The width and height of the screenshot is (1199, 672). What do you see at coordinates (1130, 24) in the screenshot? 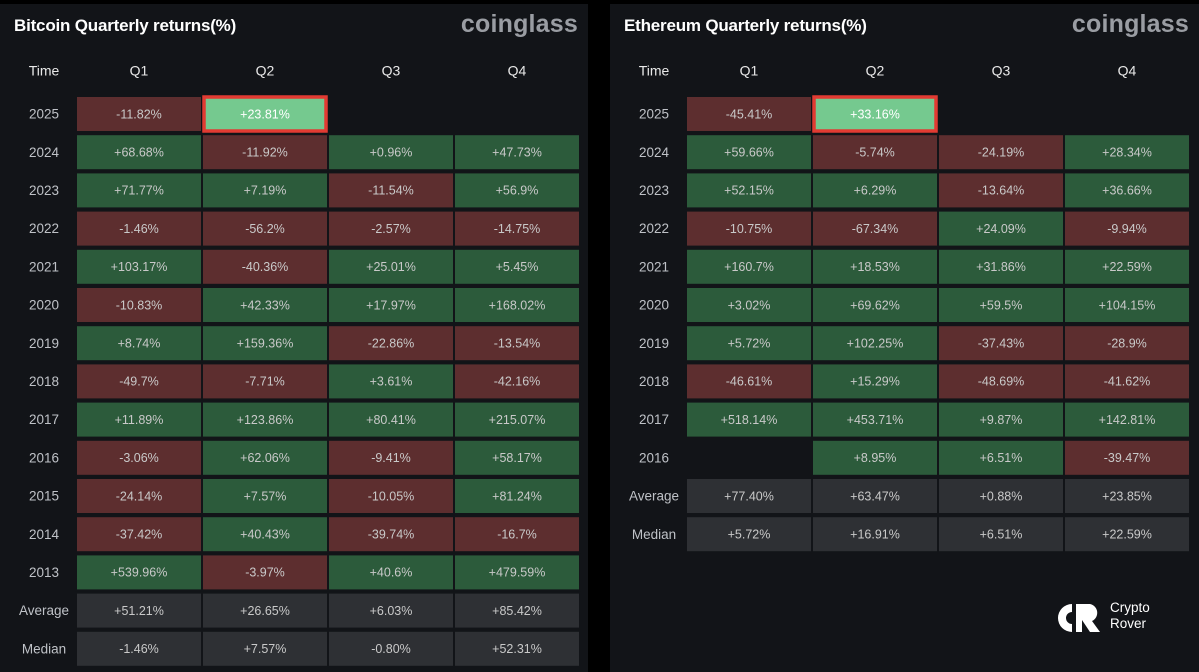
I see `ethereum-coinglass-brand: coinglass` at bounding box center [1130, 24].